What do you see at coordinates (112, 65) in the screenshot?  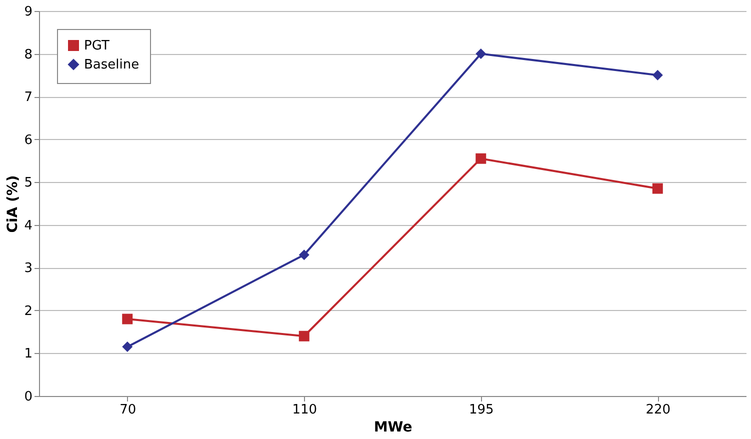 I see `legend-label: Baseline` at bounding box center [112, 65].